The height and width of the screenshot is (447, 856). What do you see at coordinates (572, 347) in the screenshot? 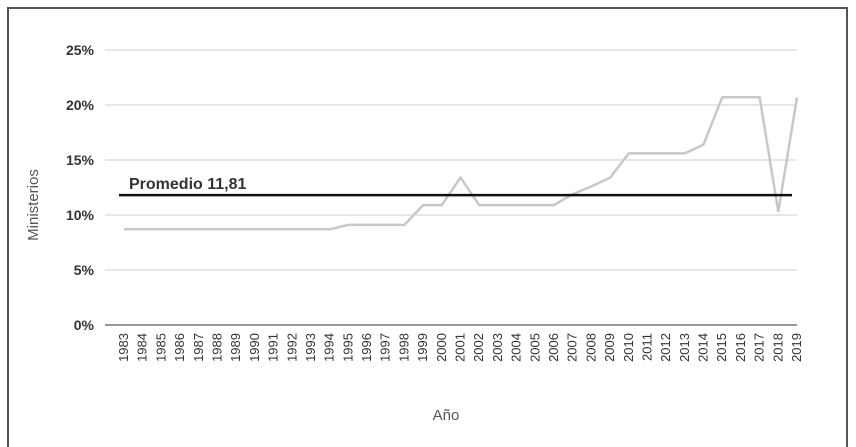
I see `x-tick-label: 2007` at bounding box center [572, 347].